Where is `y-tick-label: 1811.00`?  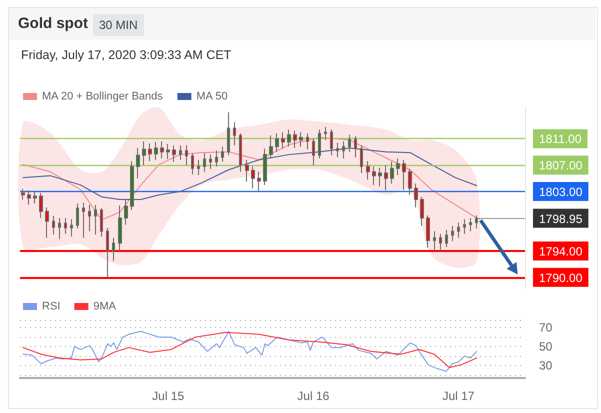
y-tick-label: 1811.00 is located at coordinates (560, 139).